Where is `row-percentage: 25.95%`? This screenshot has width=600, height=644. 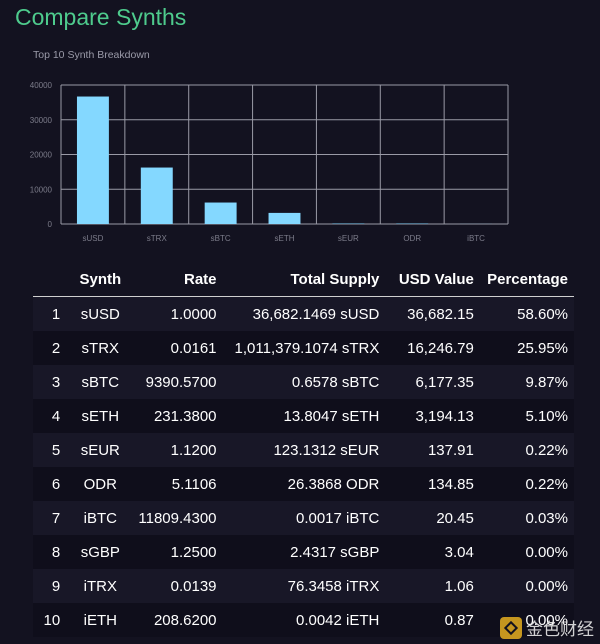
row-percentage: 25.95% is located at coordinates (526, 348).